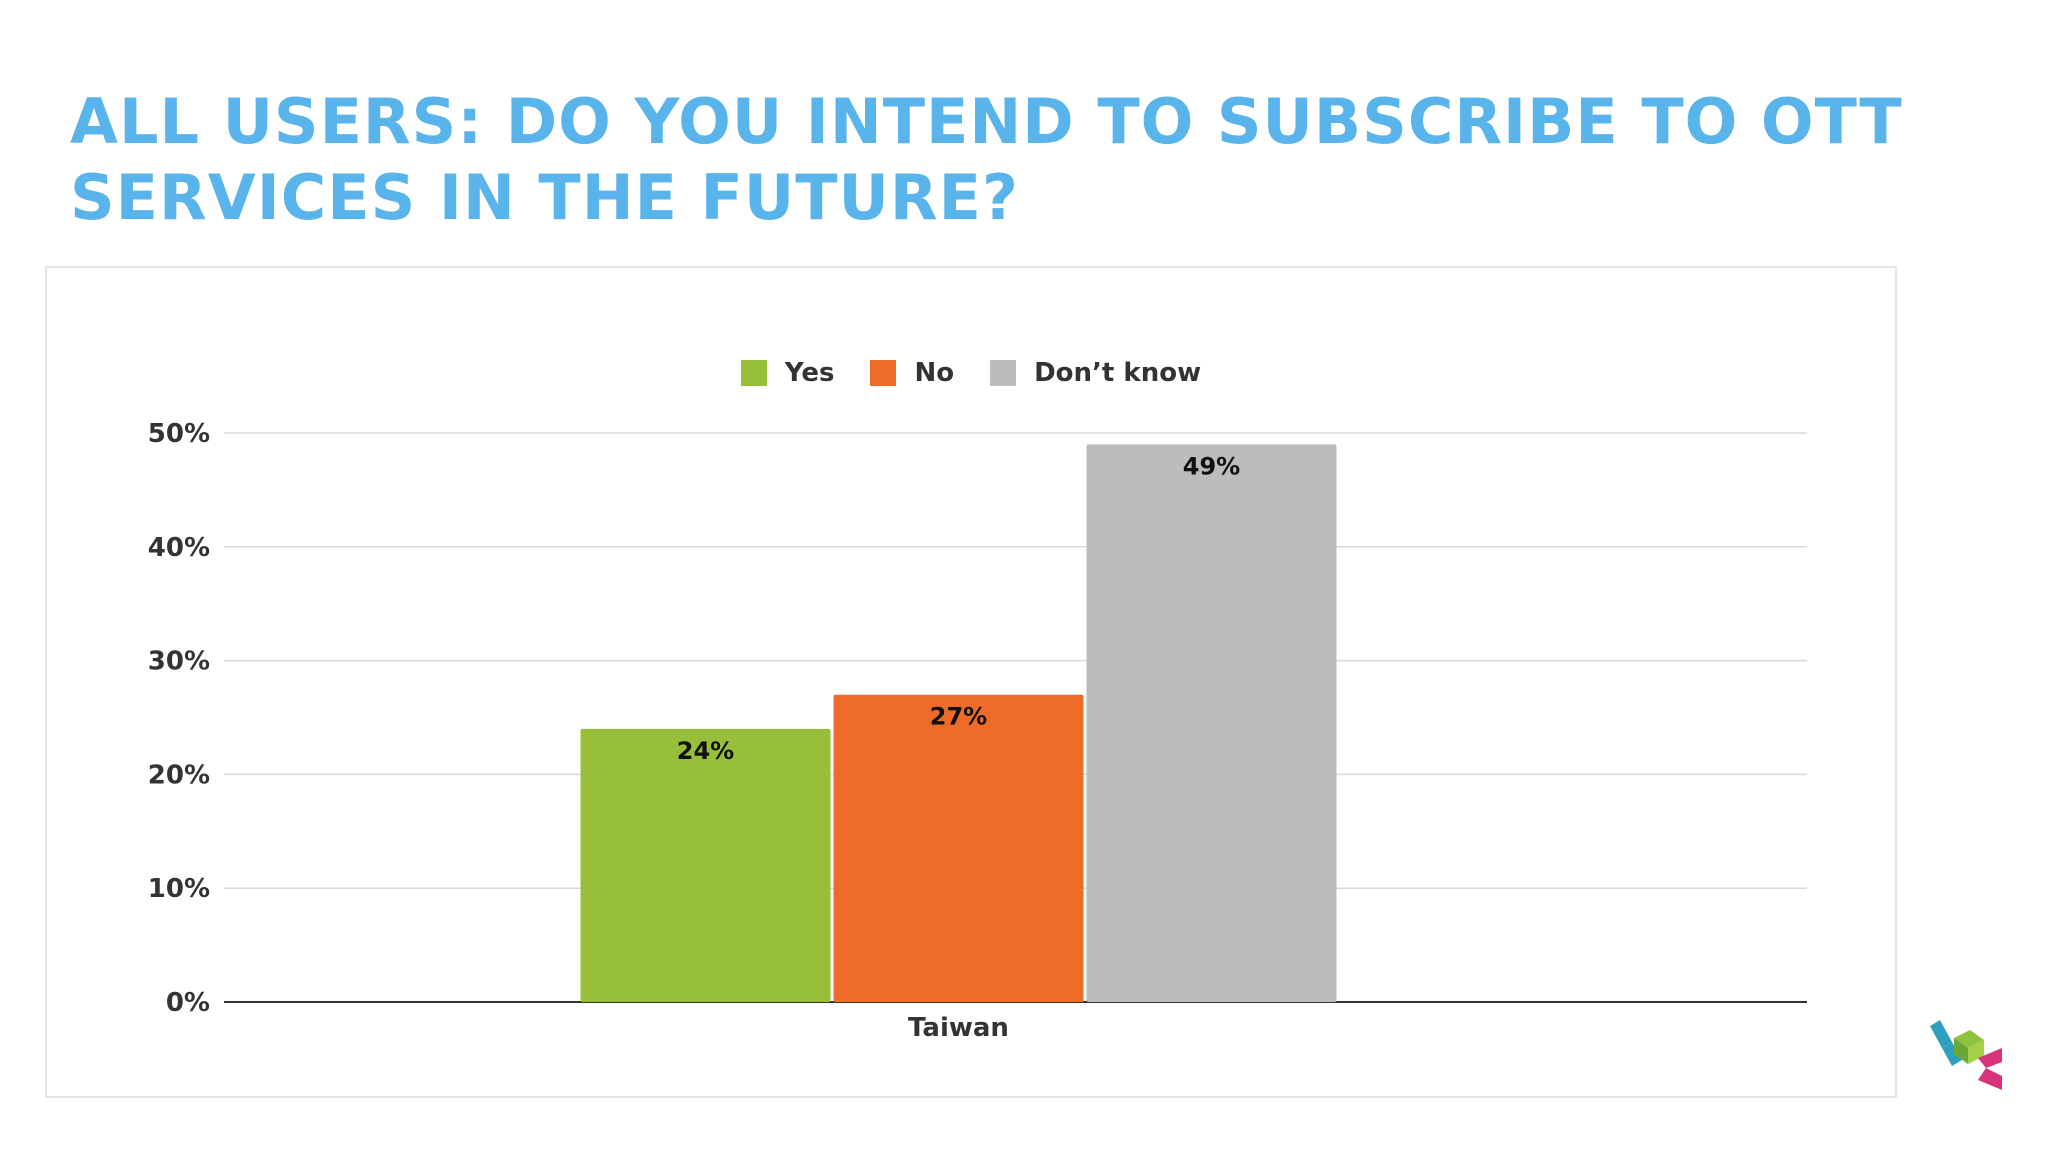  I want to click on y-tick-label: 30%, so click(179, 662).